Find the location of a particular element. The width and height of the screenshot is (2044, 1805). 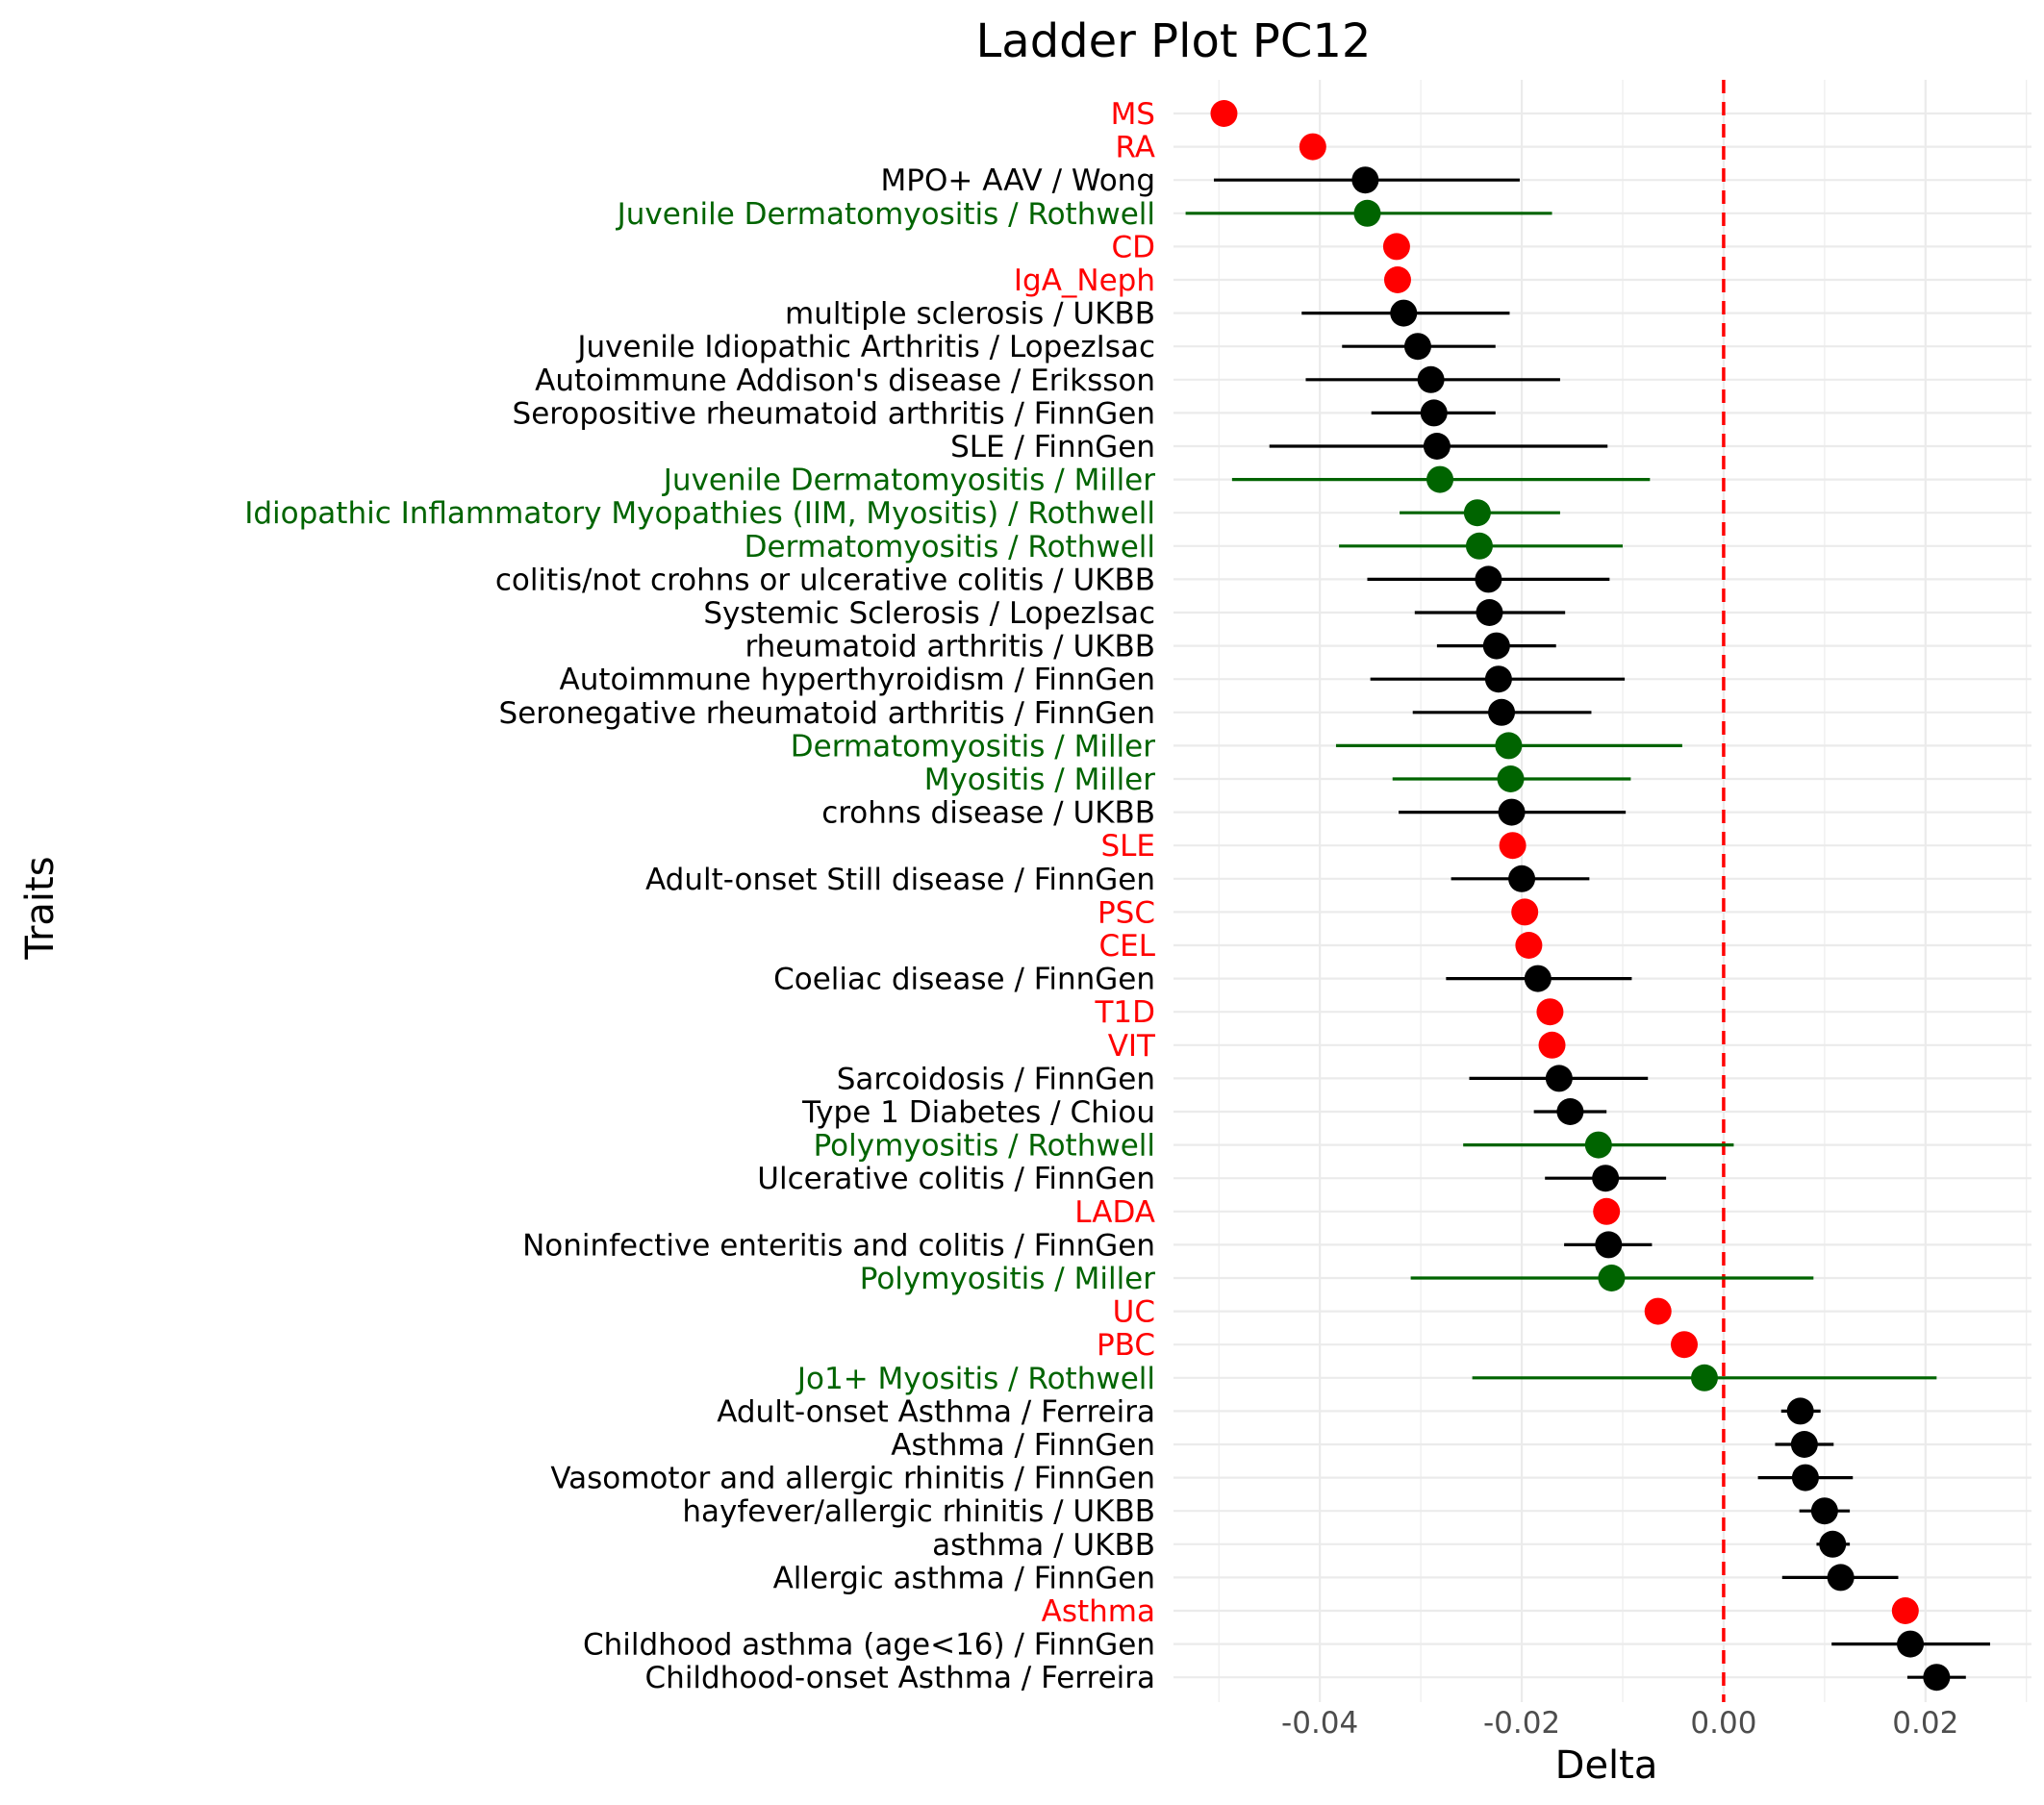

trait-label: MS is located at coordinates (1133, 114).